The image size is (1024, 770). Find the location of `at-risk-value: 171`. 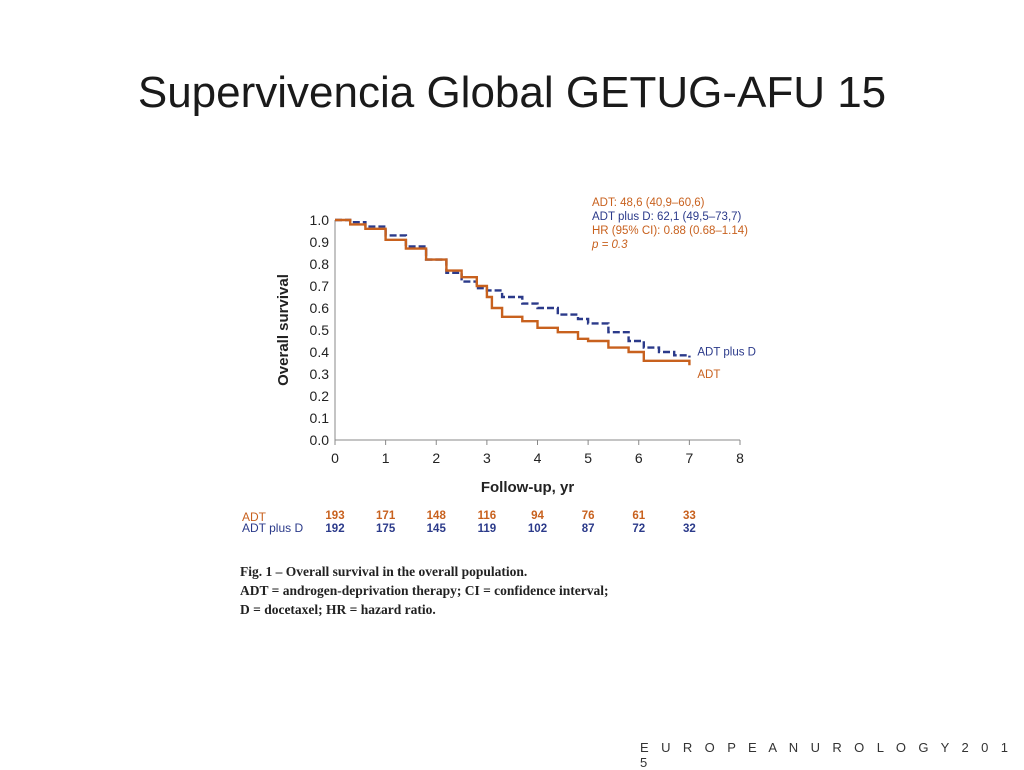

at-risk-value: 171 is located at coordinates (386, 516).